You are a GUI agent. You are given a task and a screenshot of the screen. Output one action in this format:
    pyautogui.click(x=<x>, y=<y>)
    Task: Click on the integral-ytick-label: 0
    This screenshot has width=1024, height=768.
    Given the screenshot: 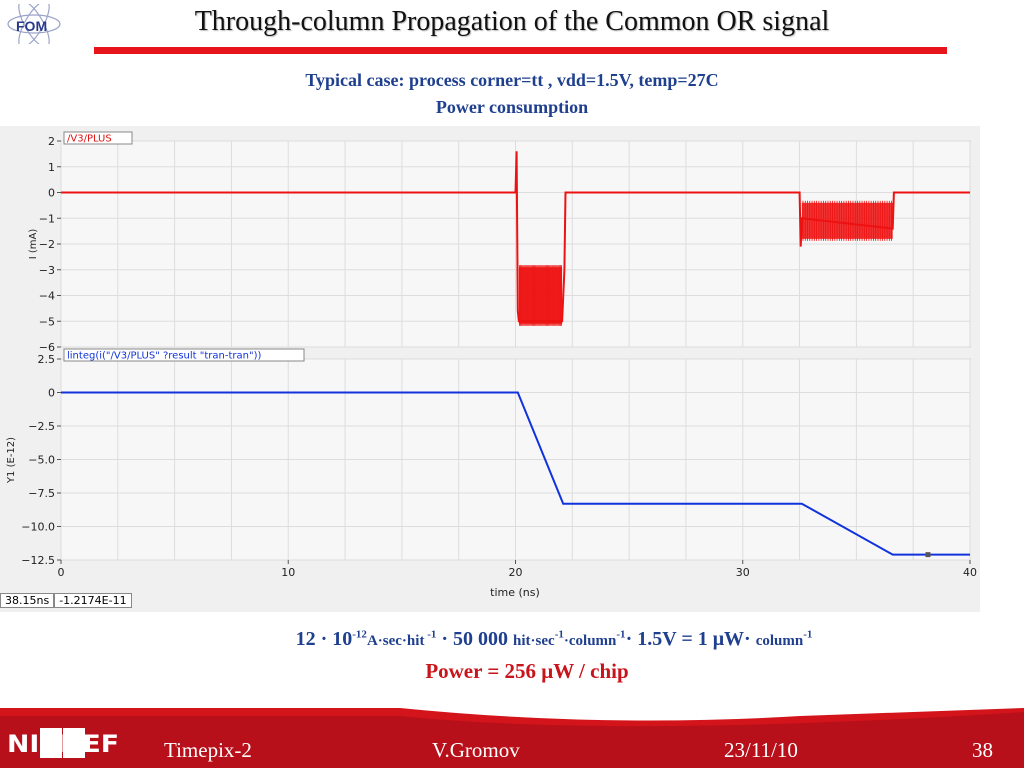 What is the action you would take?
    pyautogui.click(x=51, y=393)
    